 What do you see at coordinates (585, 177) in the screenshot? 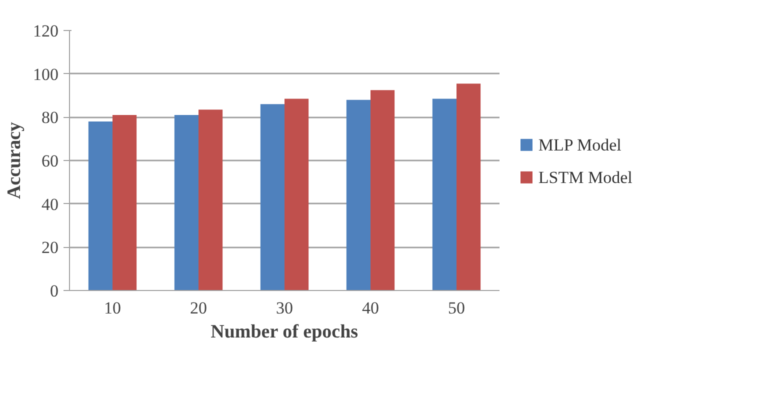
I see `legend-label: LSTM Model` at bounding box center [585, 177].